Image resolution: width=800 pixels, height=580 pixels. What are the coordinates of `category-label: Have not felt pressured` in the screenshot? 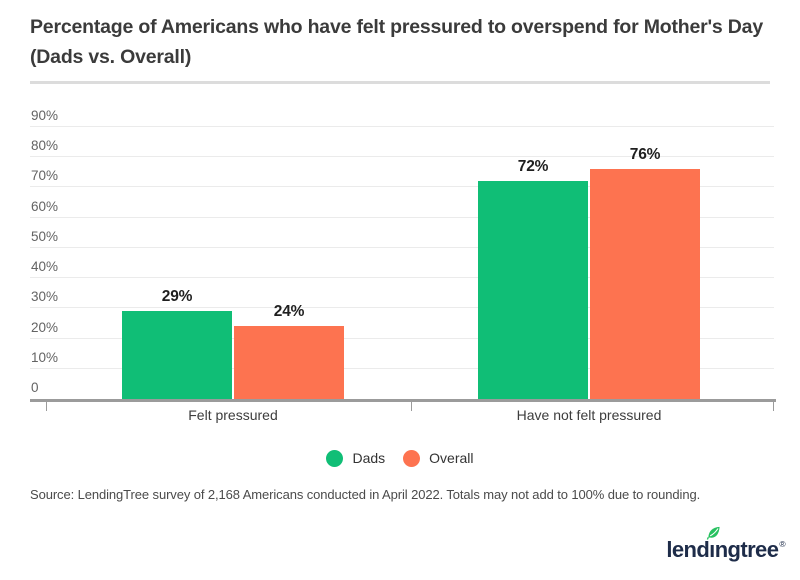 It's located at (589, 415).